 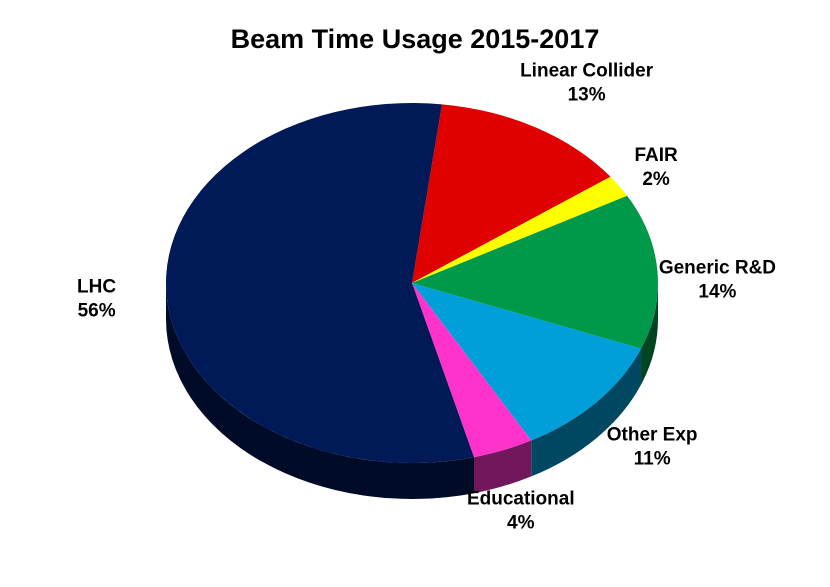 I want to click on slice-label-lhc: LHC, so click(x=96, y=286).